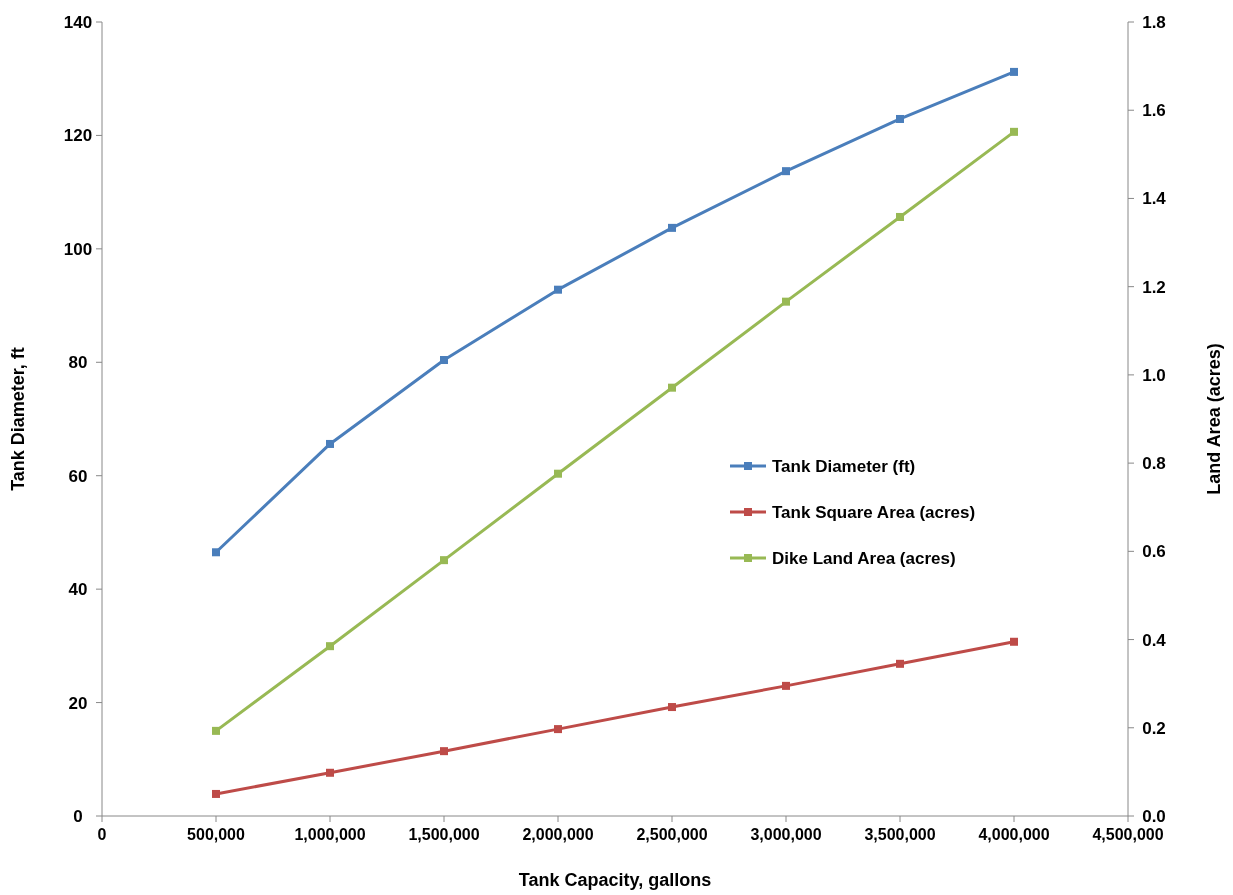 The height and width of the screenshot is (895, 1233). What do you see at coordinates (864, 558) in the screenshot?
I see `legend-label: Dike Land Area (acres)` at bounding box center [864, 558].